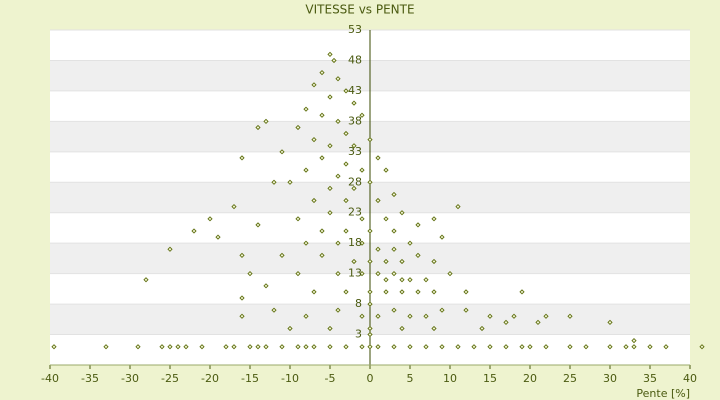 This screenshot has width=720, height=400. Describe the element at coordinates (355, 90) in the screenshot. I see `y-tick-label: 43` at that location.